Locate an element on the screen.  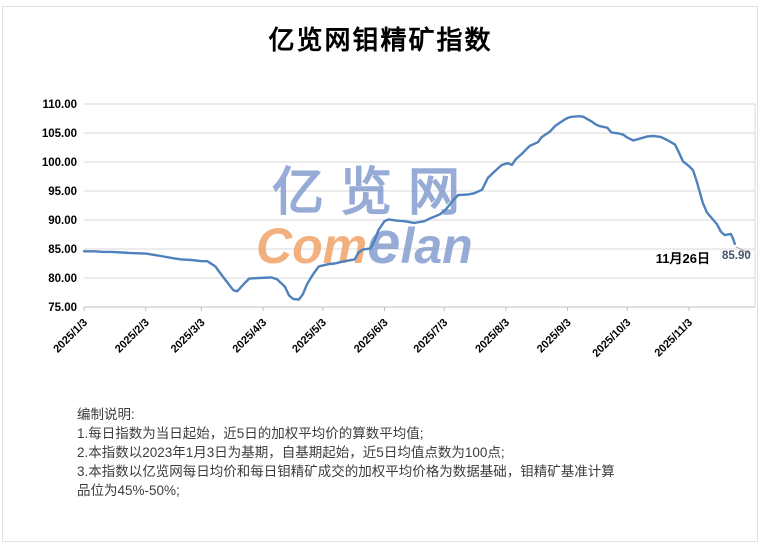
last-point-date-label: 11月26日 is located at coordinates (682, 258).